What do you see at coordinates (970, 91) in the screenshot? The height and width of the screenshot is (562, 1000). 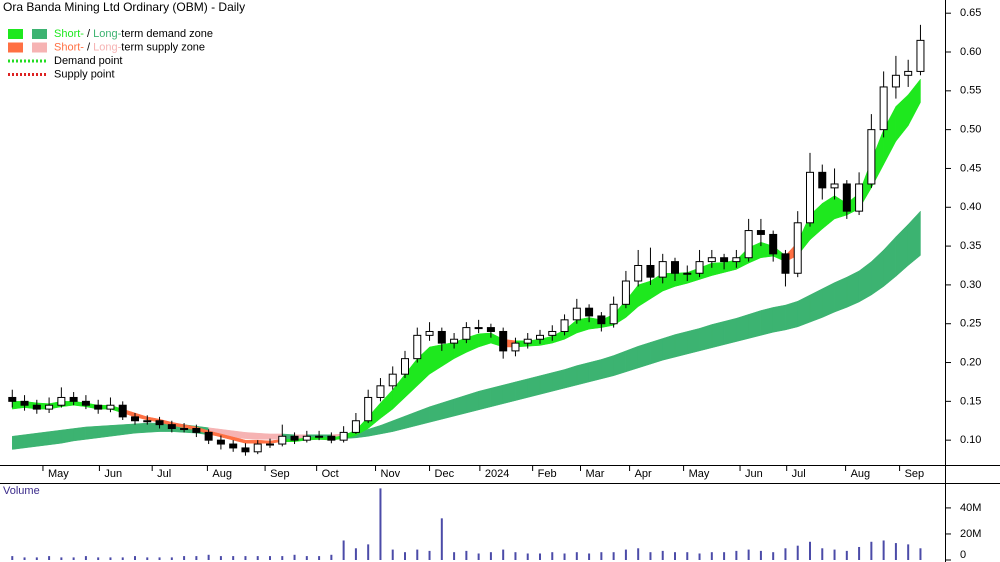 I see `y-tick-label: 0.55` at bounding box center [970, 91].